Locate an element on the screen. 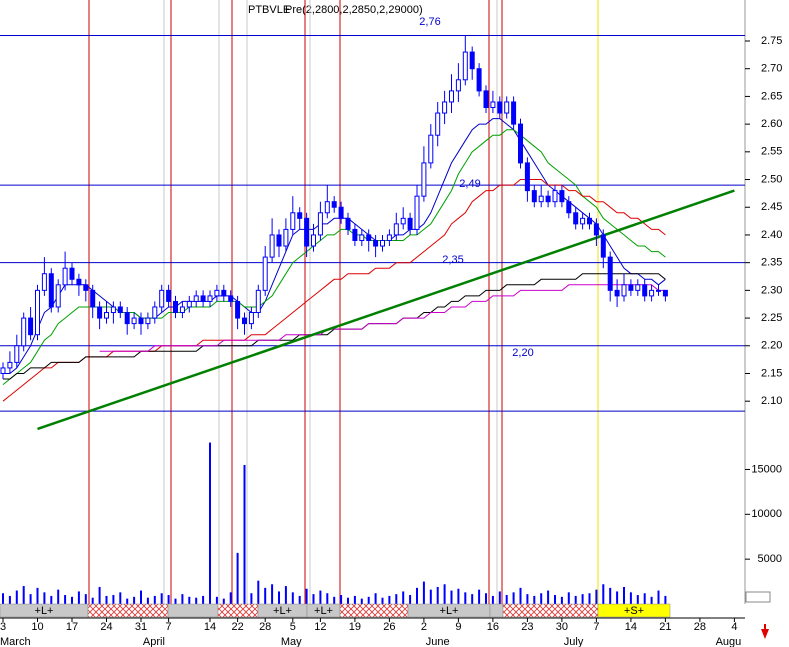 The height and width of the screenshot is (647, 789). x-tick-label: 30 is located at coordinates (562, 627).